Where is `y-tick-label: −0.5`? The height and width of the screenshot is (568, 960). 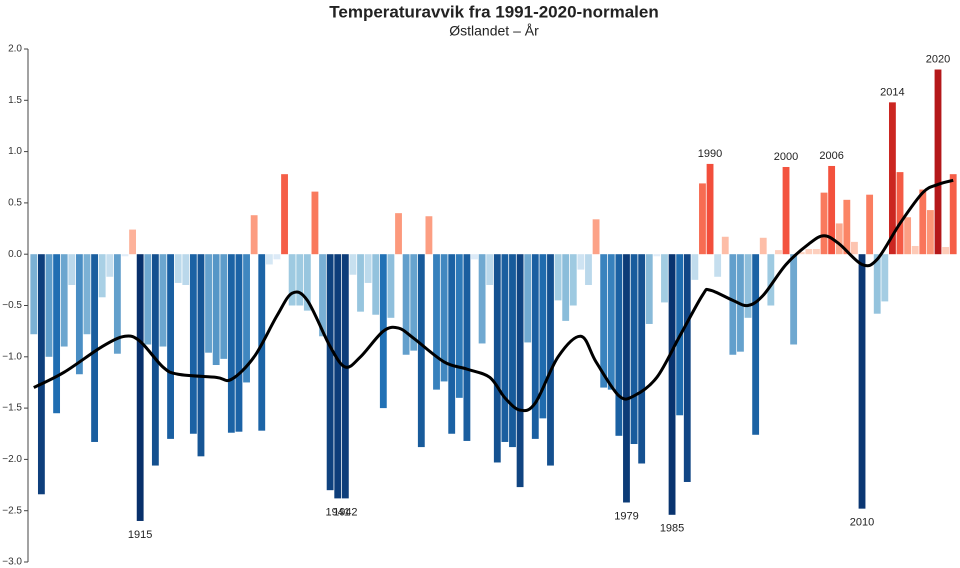
y-tick-label: −0.5 is located at coordinates (12, 305).